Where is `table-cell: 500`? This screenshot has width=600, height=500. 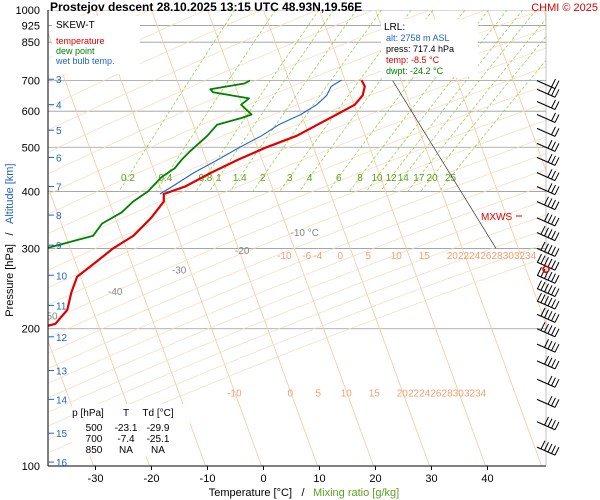
table-cell: 500 is located at coordinates (94, 428).